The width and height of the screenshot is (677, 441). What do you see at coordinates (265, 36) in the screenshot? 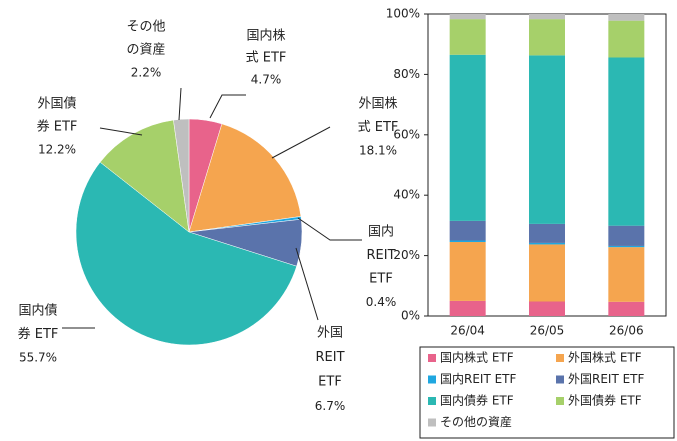
I see `pie-label: 国内株` at bounding box center [265, 36].